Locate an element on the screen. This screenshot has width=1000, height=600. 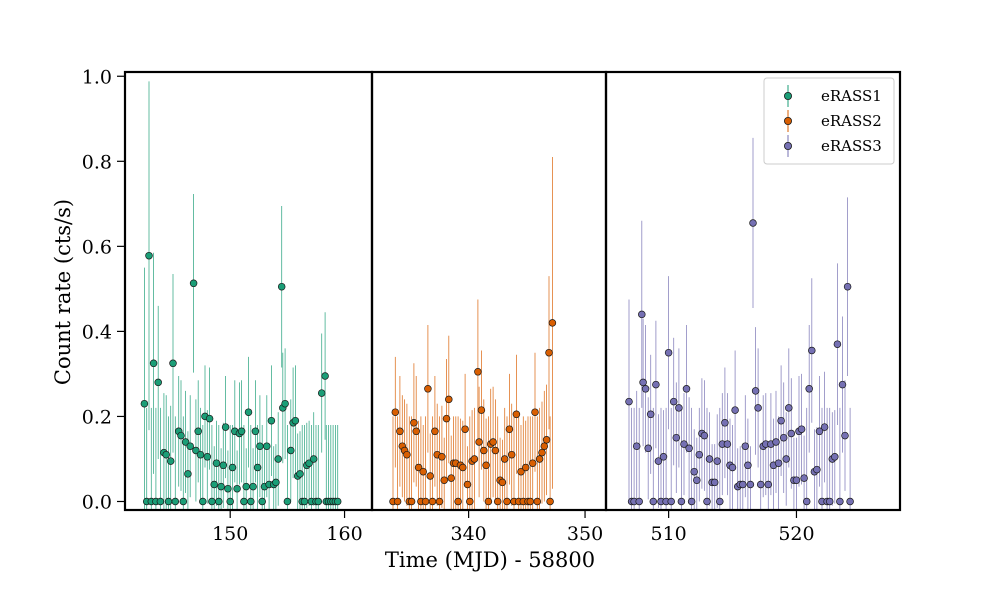
legend: eRASS1 eRASS2 eRASS3 is located at coordinates (829, 121).